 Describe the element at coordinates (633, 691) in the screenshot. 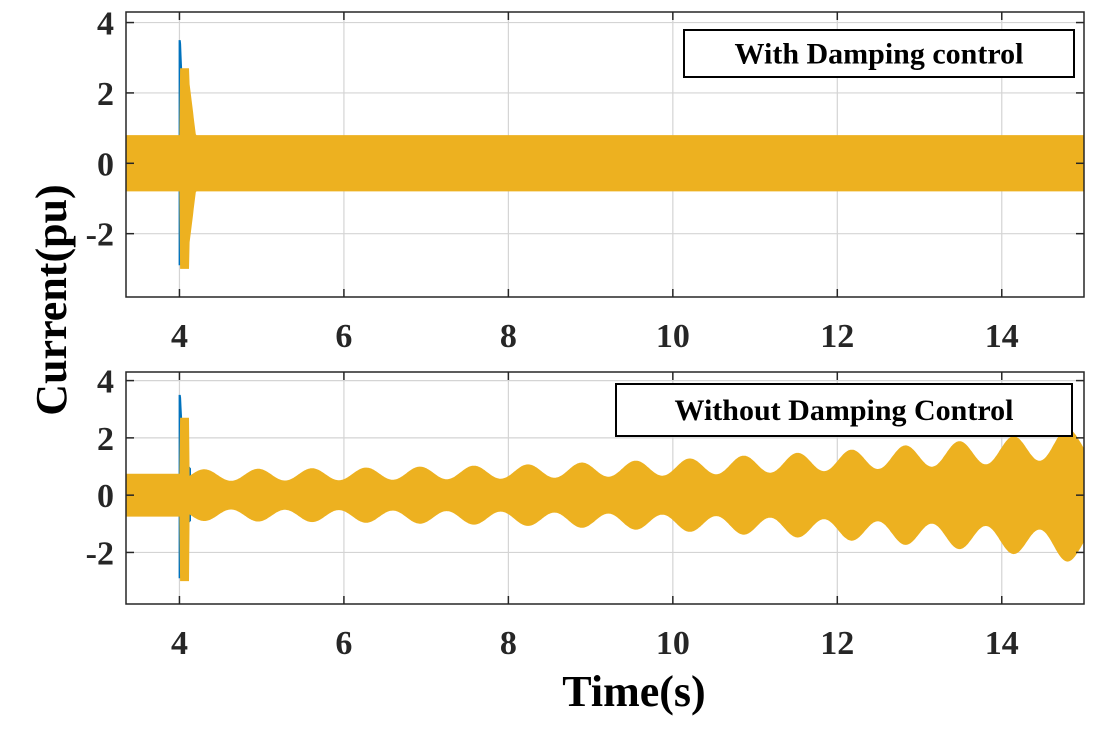

I see `x-axis-title: Time(s)` at that location.